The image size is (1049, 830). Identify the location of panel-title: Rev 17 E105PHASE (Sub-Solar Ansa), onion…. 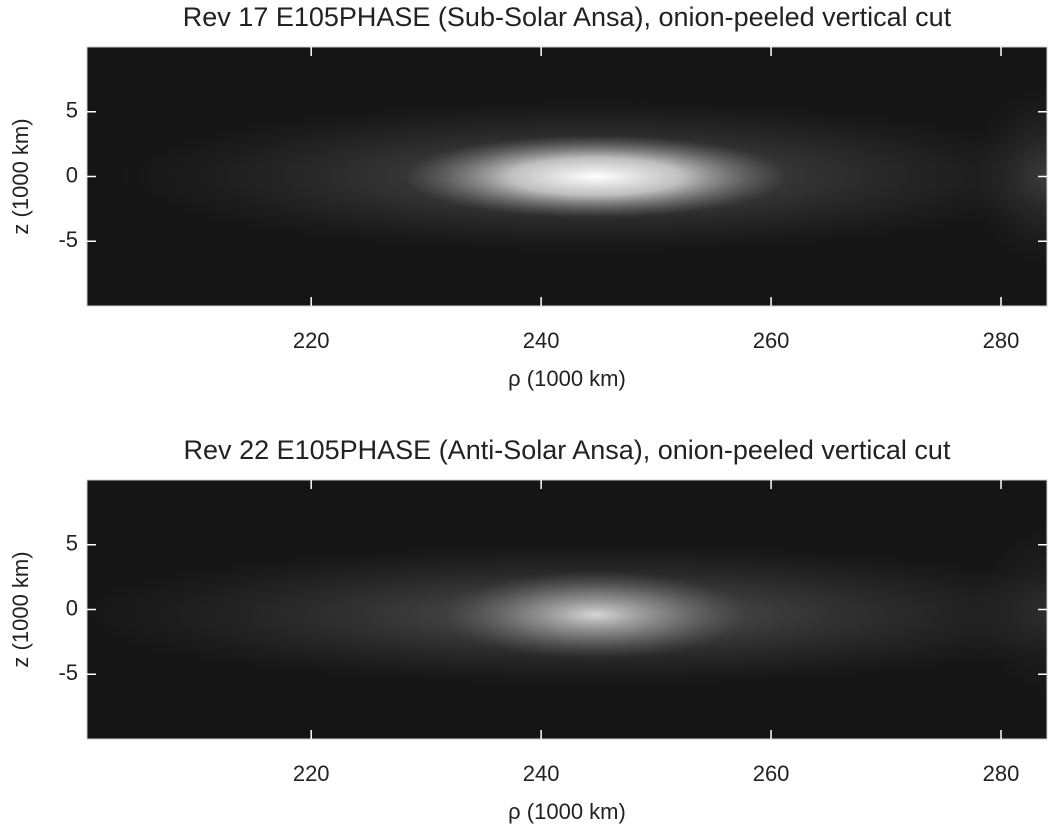
(567, 17).